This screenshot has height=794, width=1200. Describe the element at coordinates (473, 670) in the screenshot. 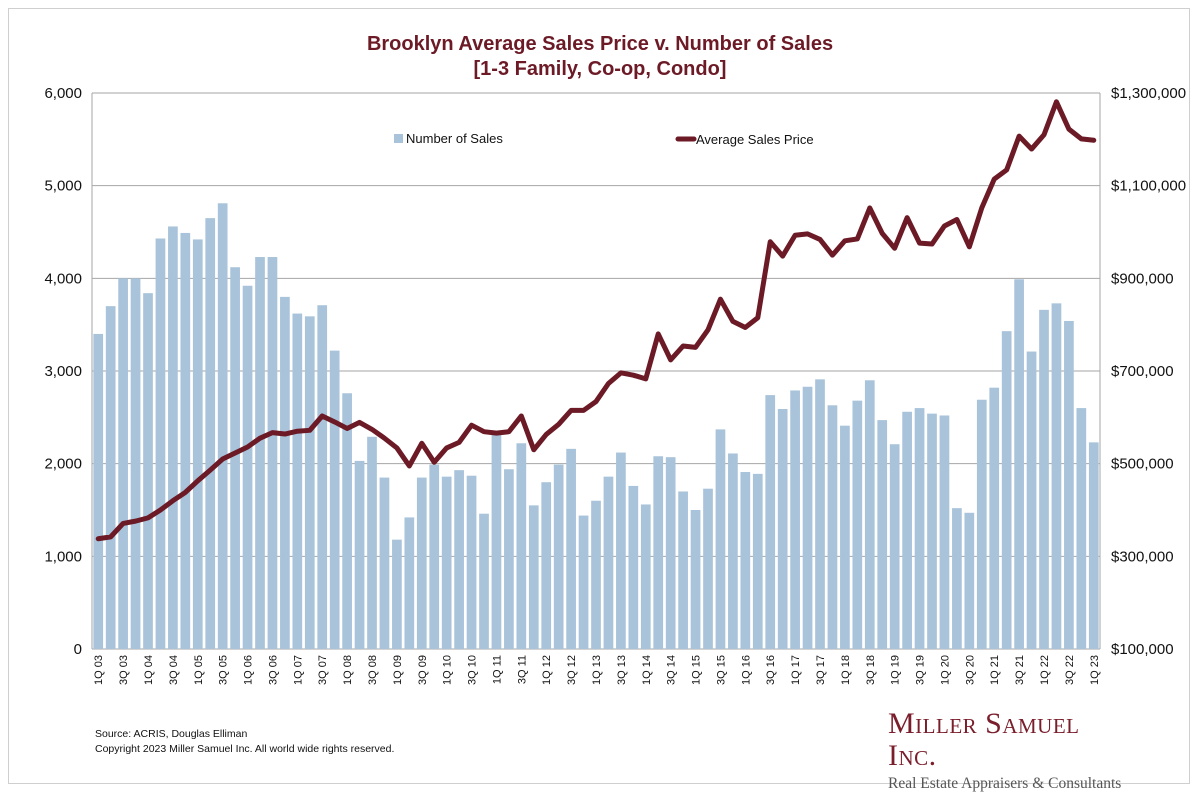

I see `x-tick-label: 3Q 10` at that location.